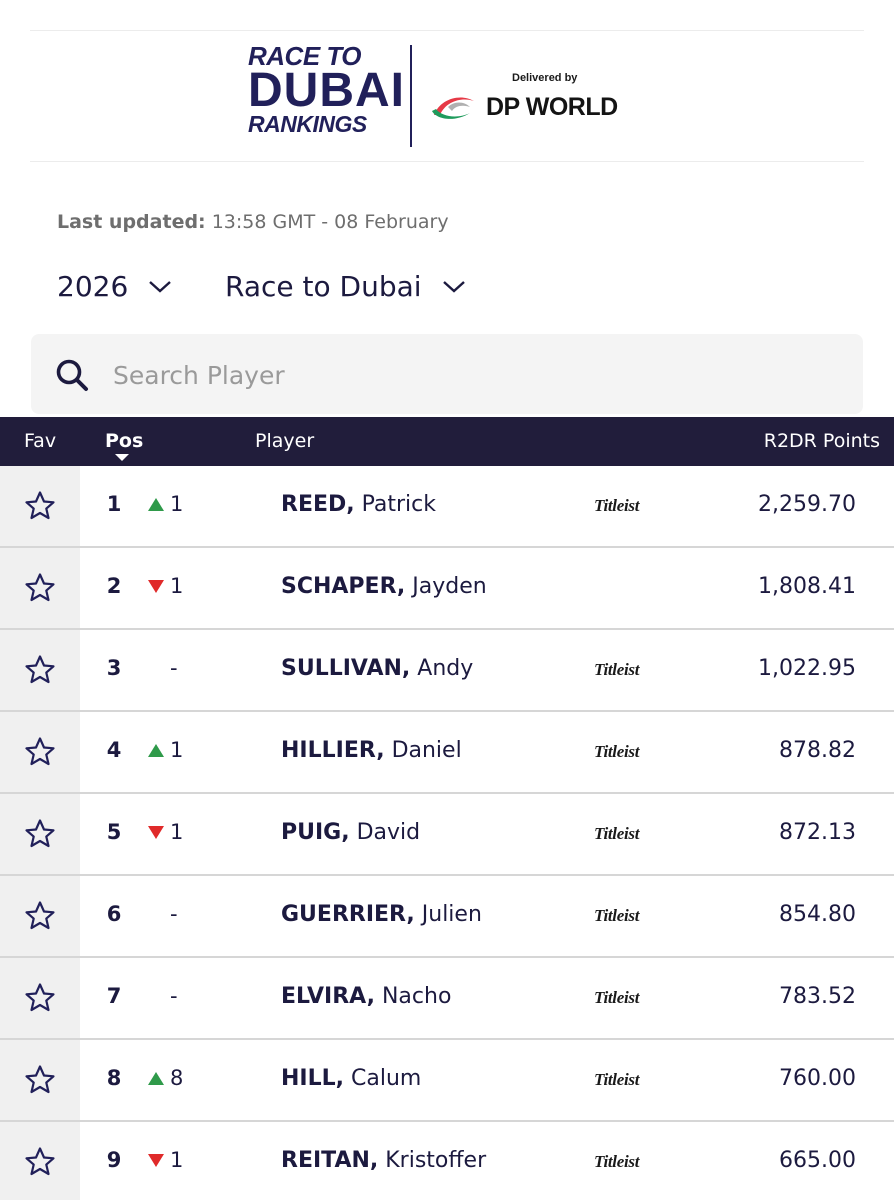 The height and width of the screenshot is (1200, 894). I want to click on r2dr-points: 878.82, so click(817, 750).